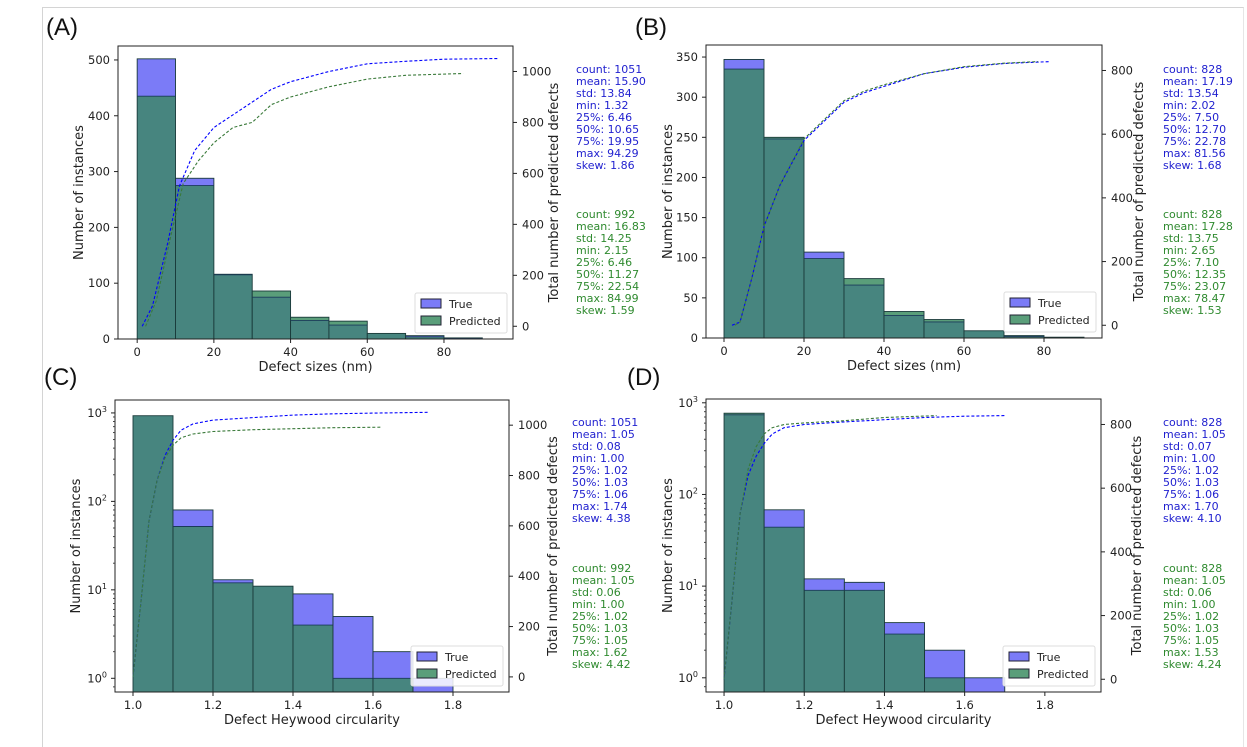 Image resolution: width=1247 pixels, height=747 pixels. I want to click on panel-label: (C), so click(60, 377).